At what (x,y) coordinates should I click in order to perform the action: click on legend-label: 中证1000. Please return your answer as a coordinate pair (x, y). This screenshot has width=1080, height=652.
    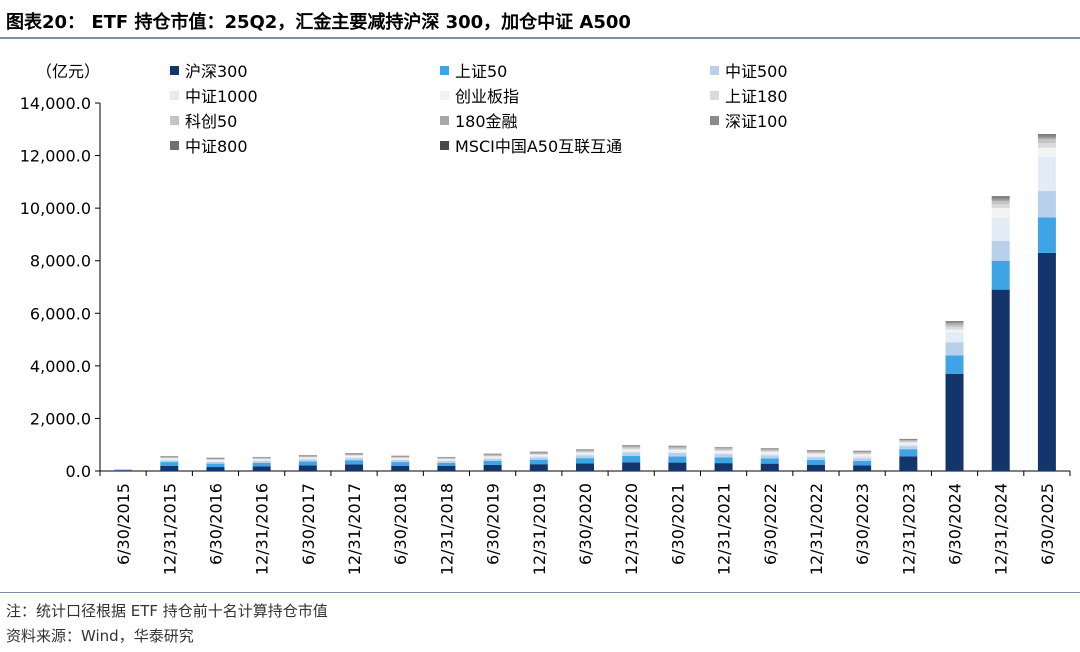
    Looking at the image, I should click on (221, 96).